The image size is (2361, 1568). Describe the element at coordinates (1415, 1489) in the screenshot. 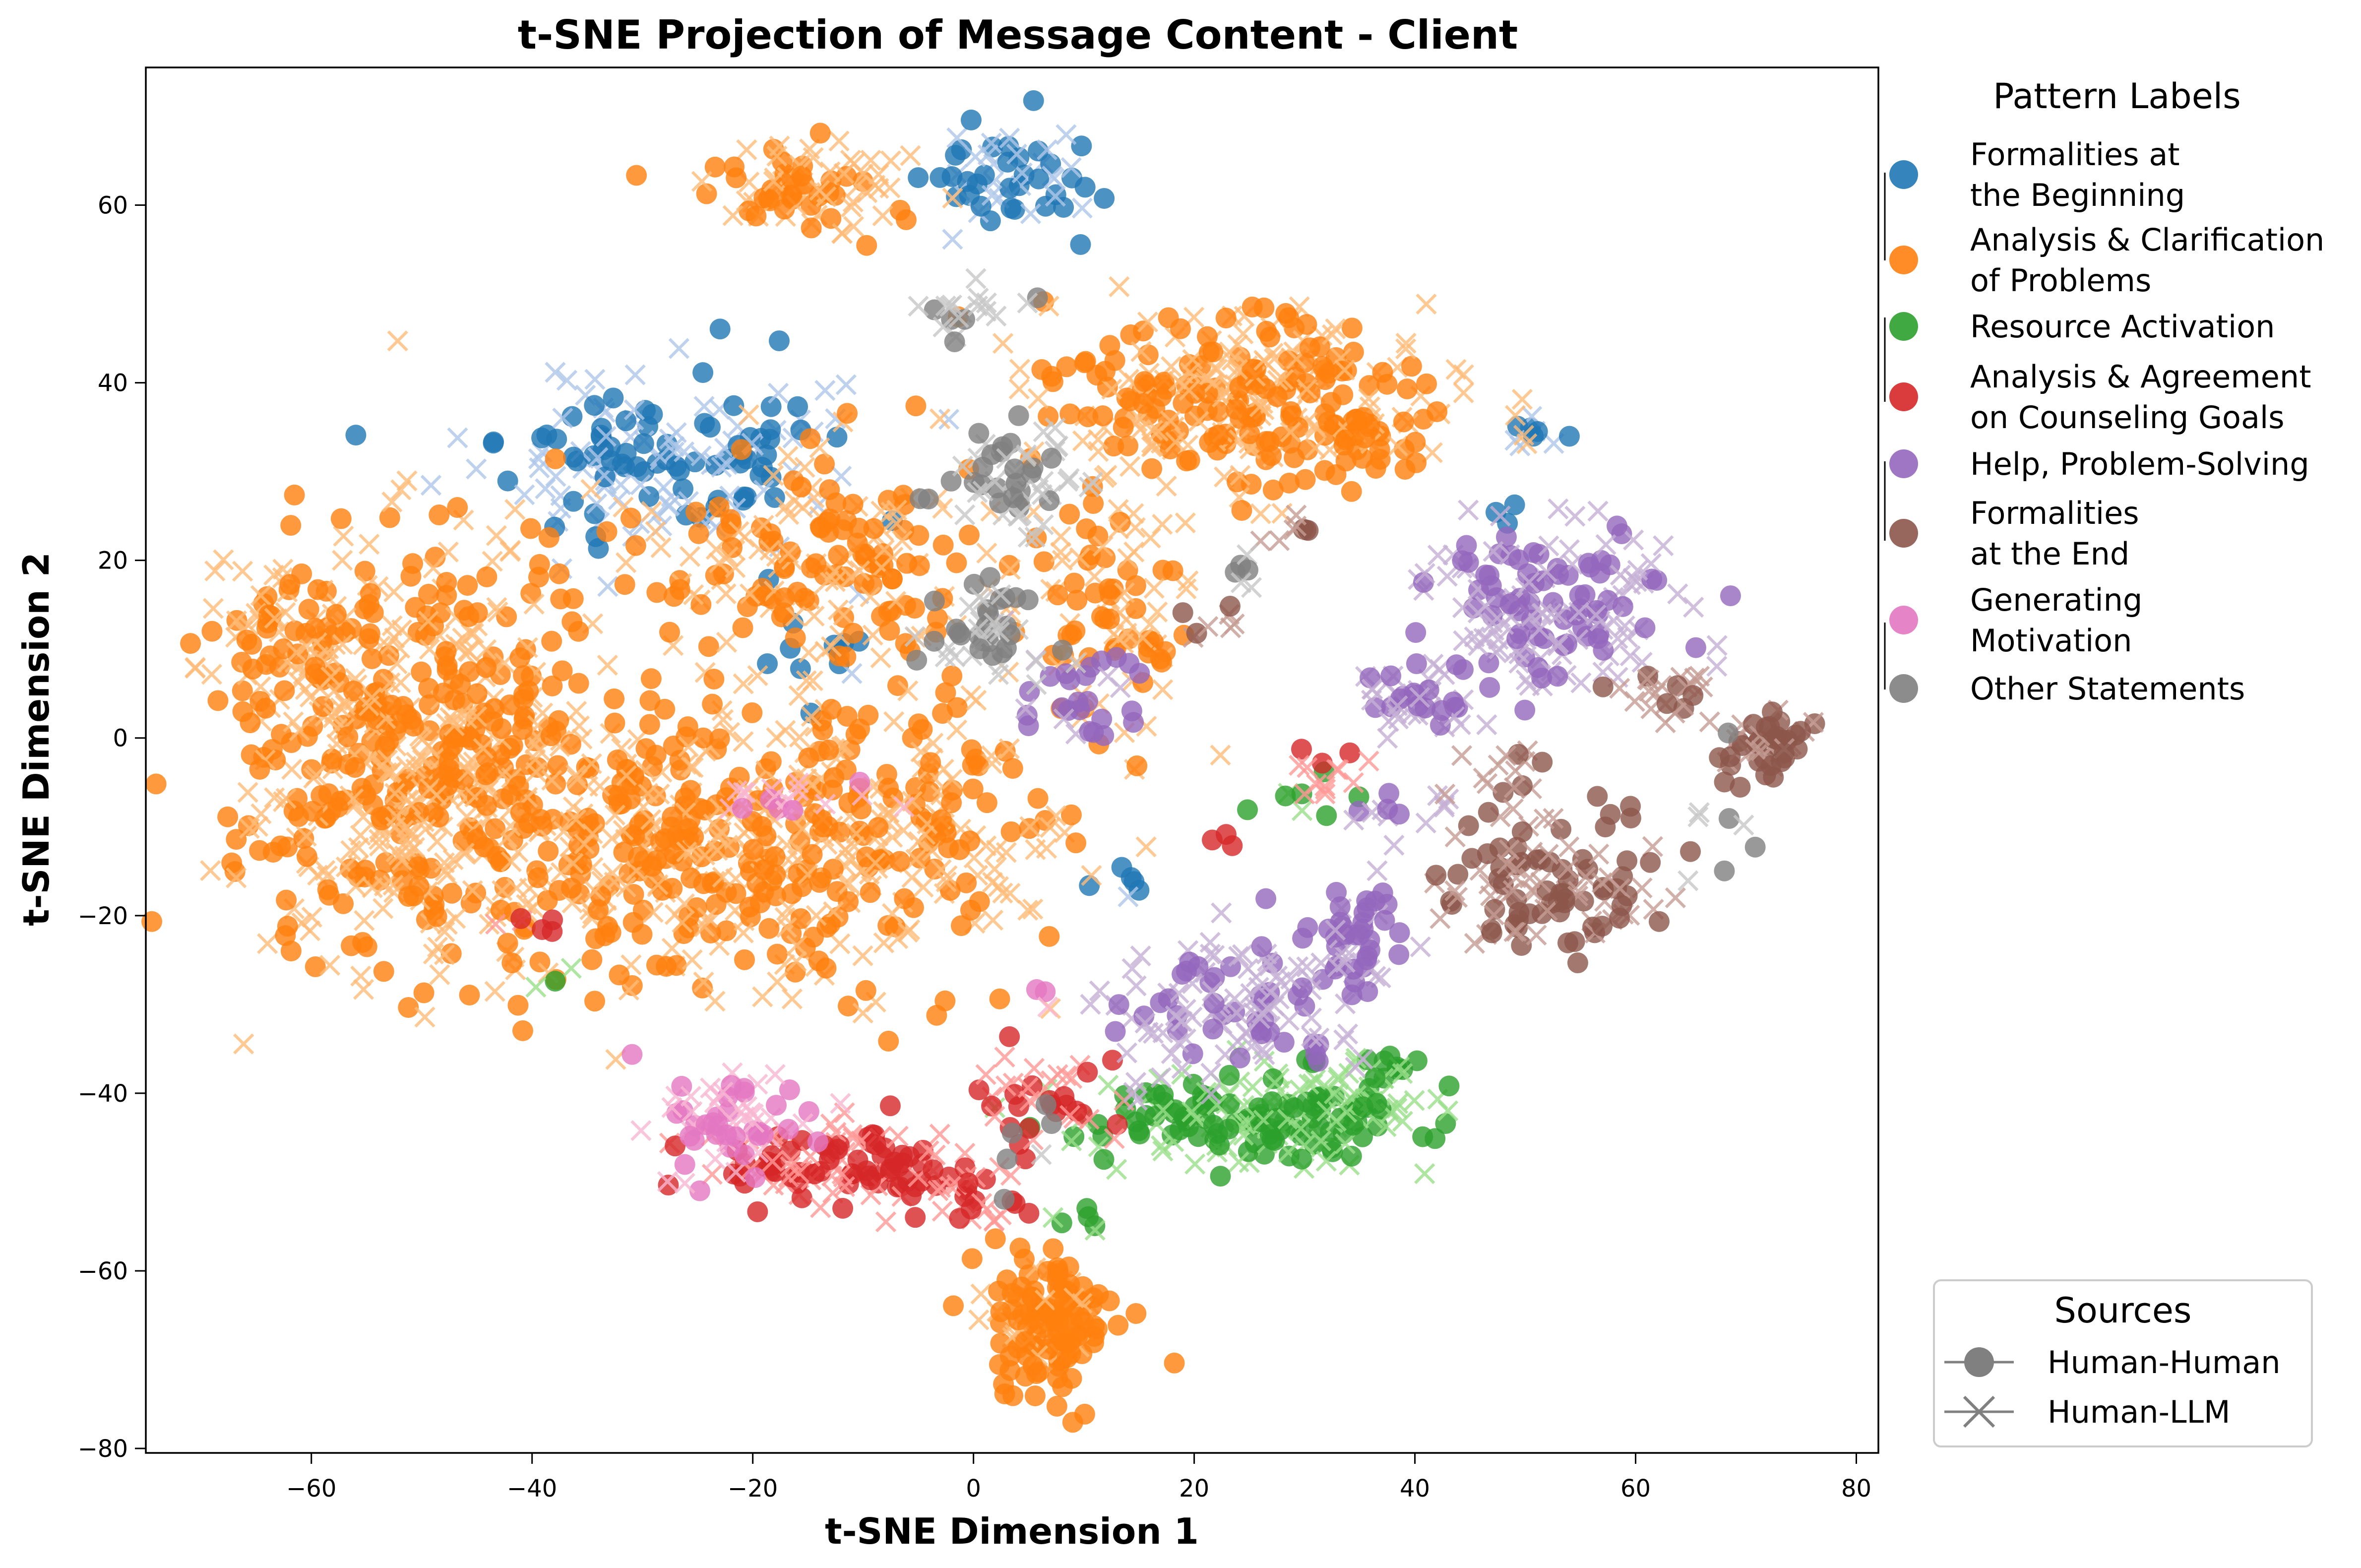

I see `x-tick-label: 40` at that location.